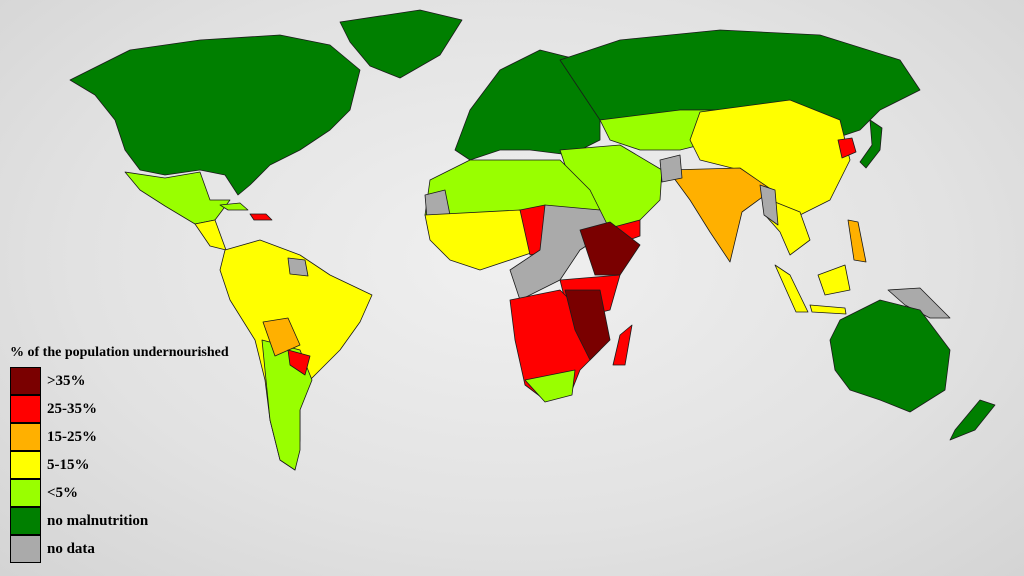  Describe the element at coordinates (261, 217) in the screenshot. I see `region-caribbean-haiti` at that location.